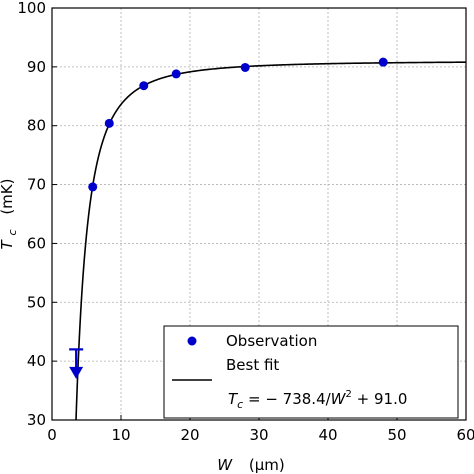 This screenshot has width=474, height=474. Describe the element at coordinates (287, 399) in the screenshot. I see `fit-equation-rhs-prefix: = − 738.4/` at that location.